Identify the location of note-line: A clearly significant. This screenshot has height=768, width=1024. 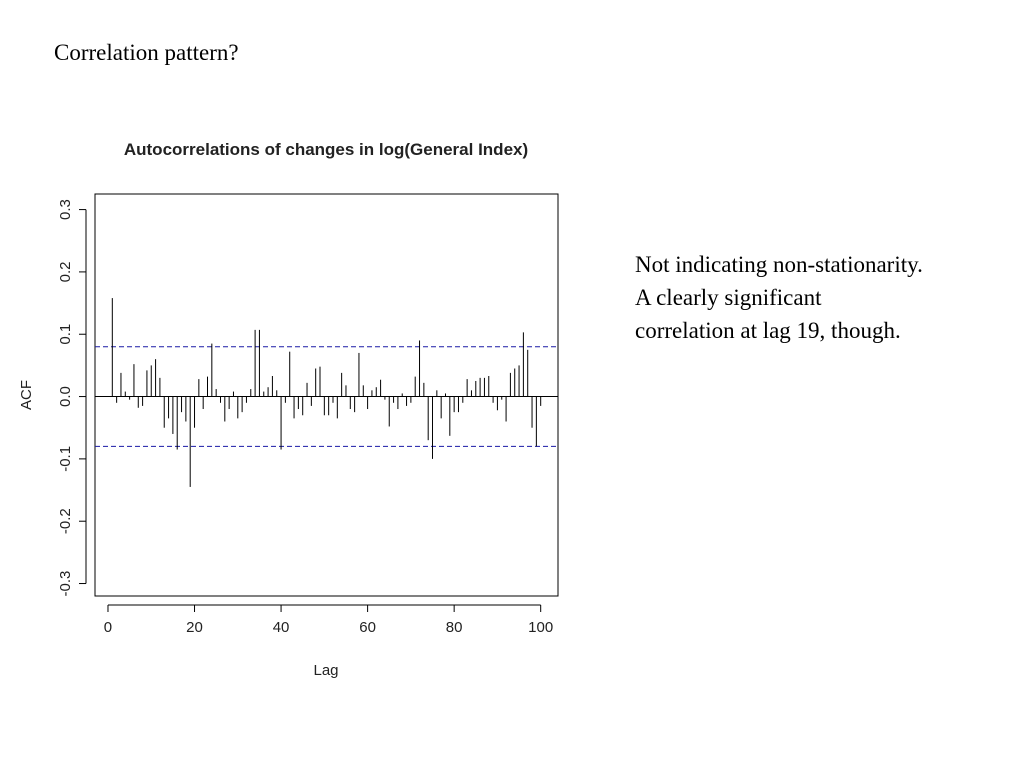
(728, 297).